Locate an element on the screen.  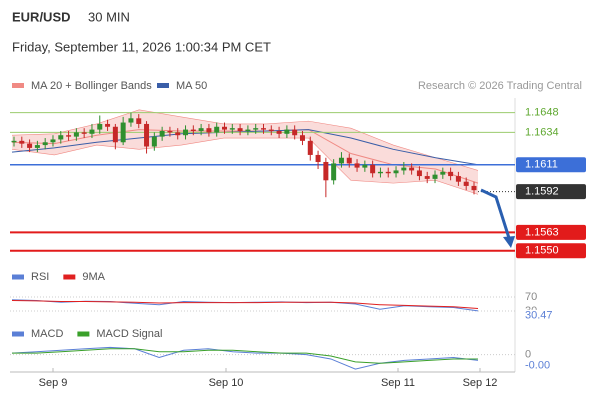
x-tick-label: Sep 9 is located at coordinates (53, 383).